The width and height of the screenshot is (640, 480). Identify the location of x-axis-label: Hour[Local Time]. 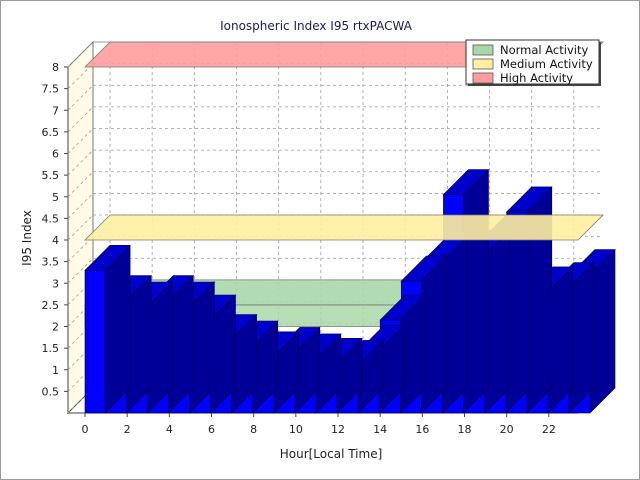
(331, 454).